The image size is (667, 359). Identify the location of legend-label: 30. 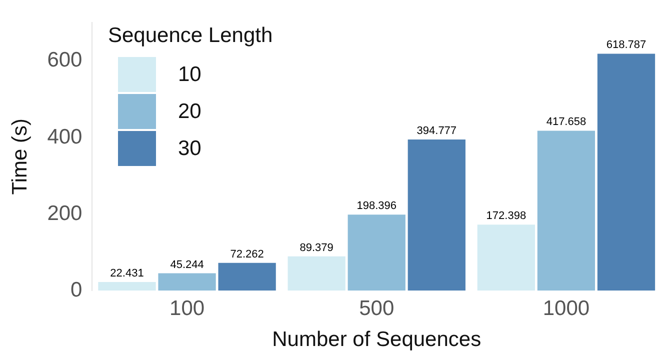
(190, 148).